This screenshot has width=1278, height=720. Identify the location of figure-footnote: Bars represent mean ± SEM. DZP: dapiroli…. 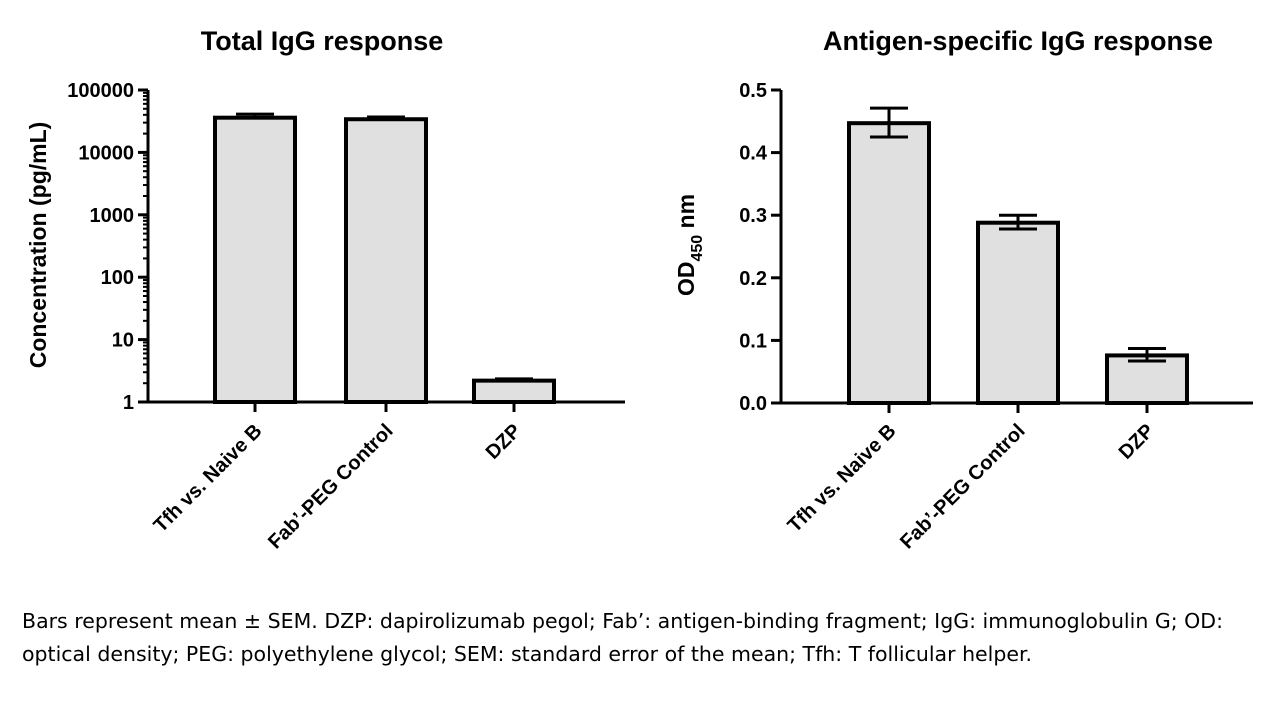
(622, 637).